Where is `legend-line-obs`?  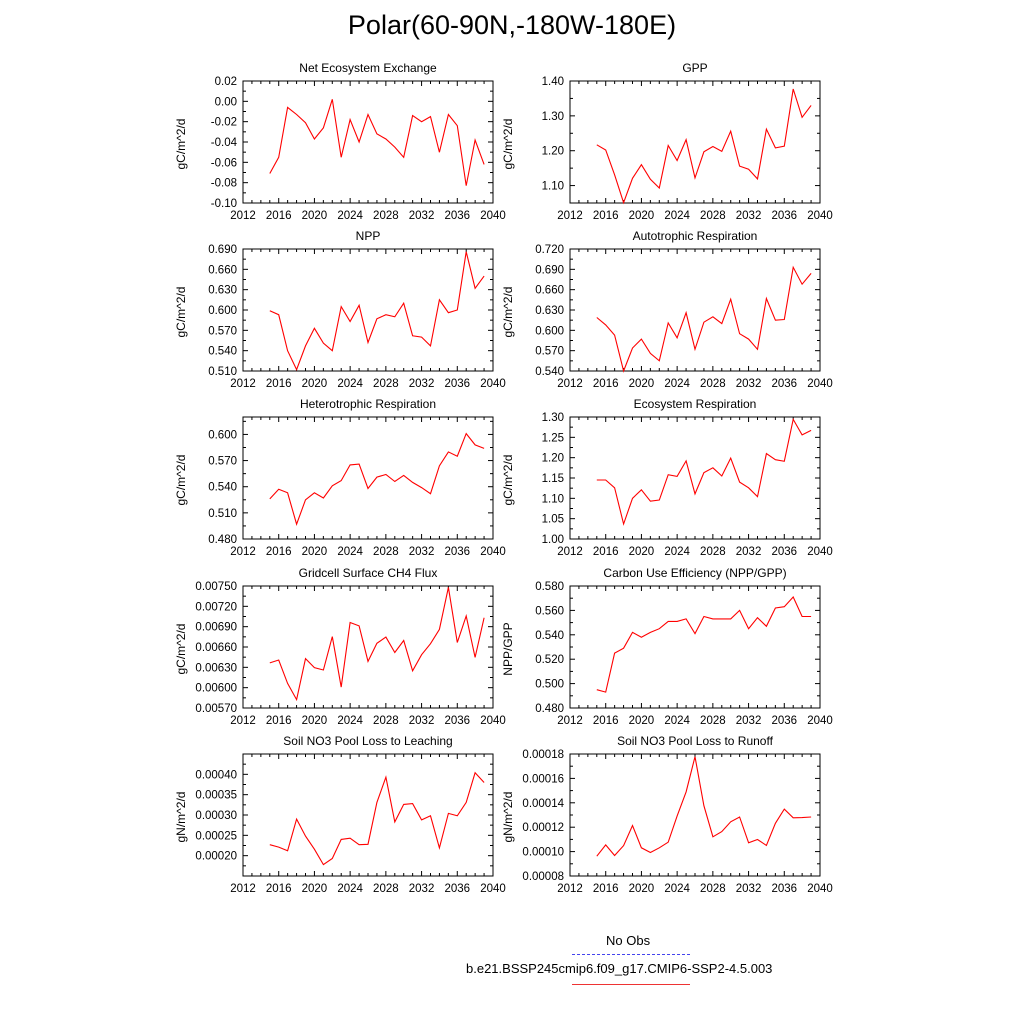 legend-line-obs is located at coordinates (631, 954).